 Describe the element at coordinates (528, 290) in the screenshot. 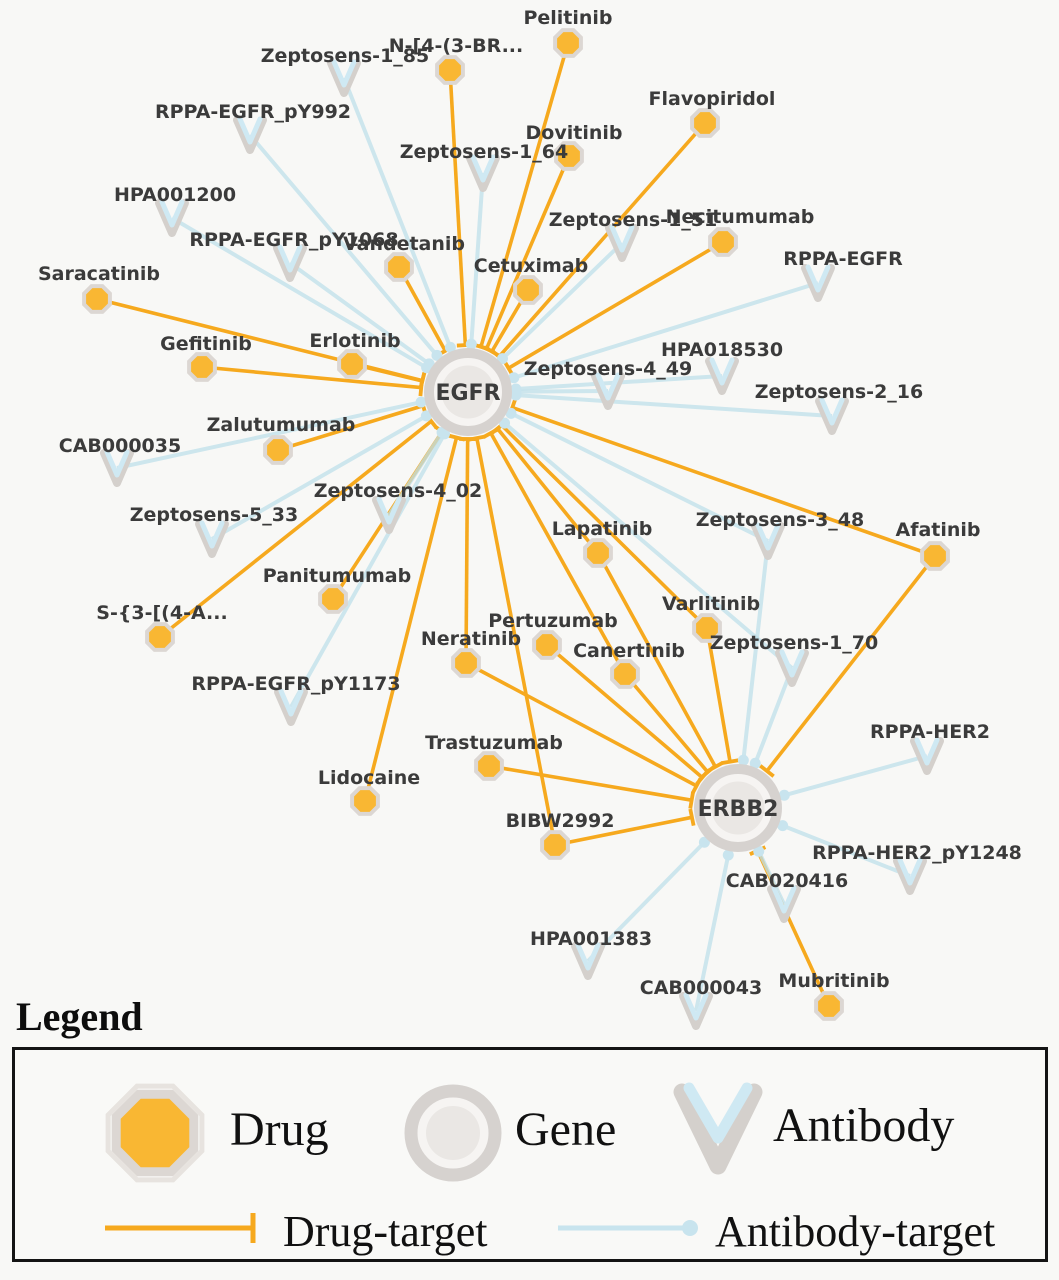

I see `drug-node-cetuximab` at that location.